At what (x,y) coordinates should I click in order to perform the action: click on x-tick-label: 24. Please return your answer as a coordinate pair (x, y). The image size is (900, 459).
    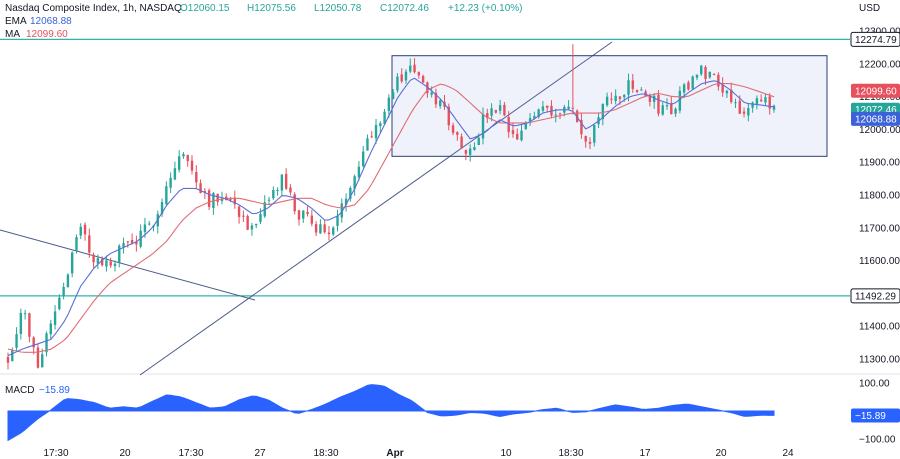
    Looking at the image, I should click on (788, 453).